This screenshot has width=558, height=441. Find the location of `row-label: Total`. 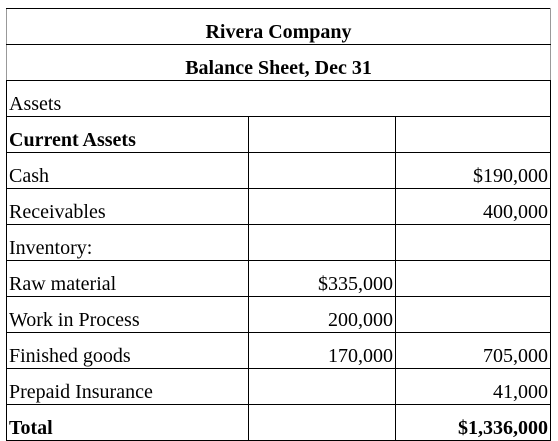

row-label: Total is located at coordinates (127, 422).